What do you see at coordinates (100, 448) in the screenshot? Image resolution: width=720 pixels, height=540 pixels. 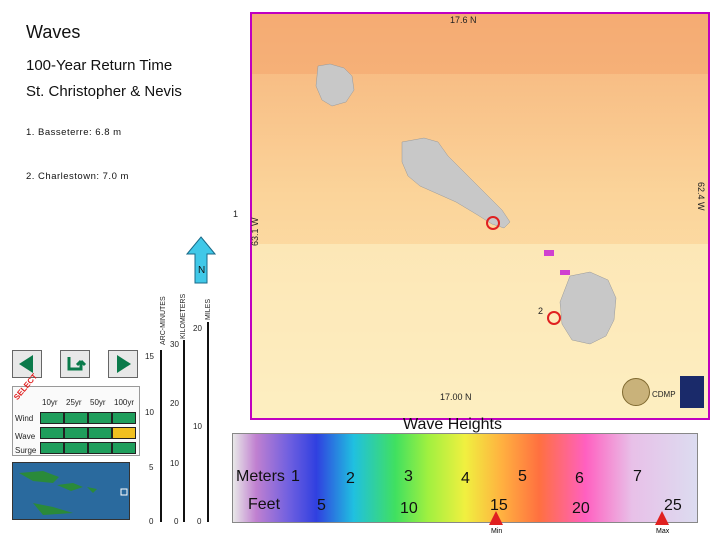 I see `grid-cell-surge-50yr` at bounding box center [100, 448].